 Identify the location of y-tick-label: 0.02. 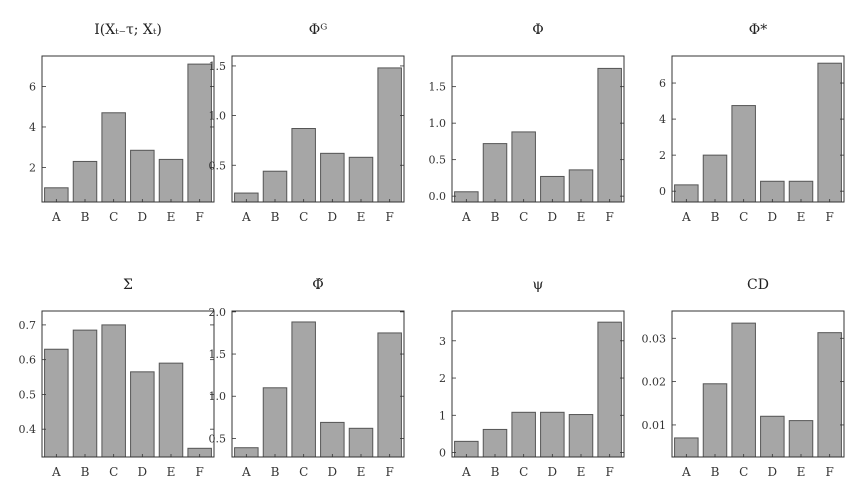
(654, 382).